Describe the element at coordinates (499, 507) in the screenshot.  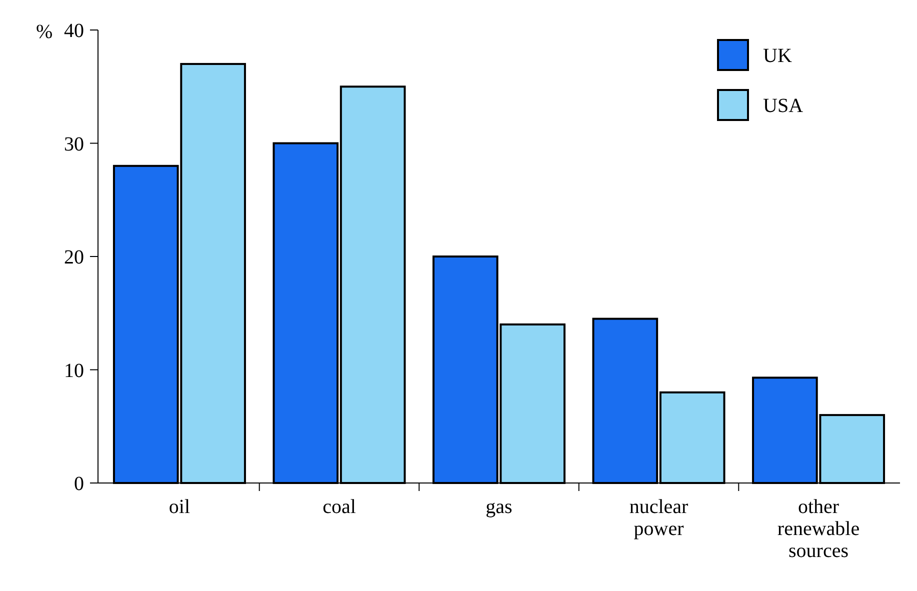
I see `x-tick-label: gas` at that location.